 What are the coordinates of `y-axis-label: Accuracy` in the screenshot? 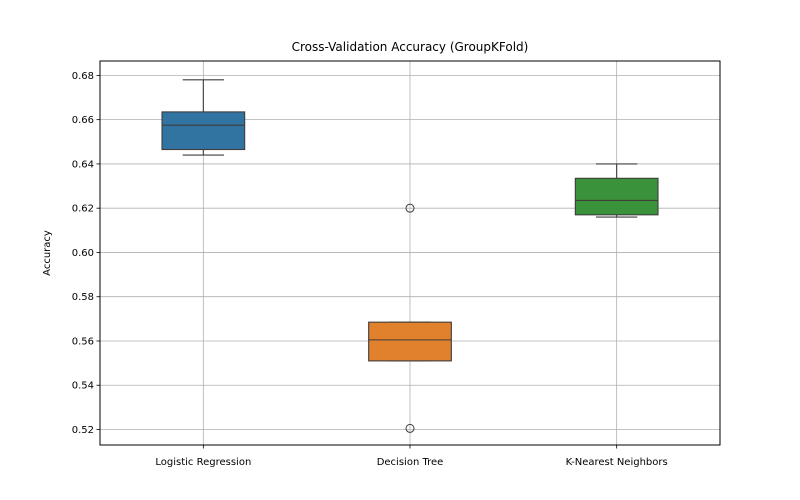 It's located at (47, 253).